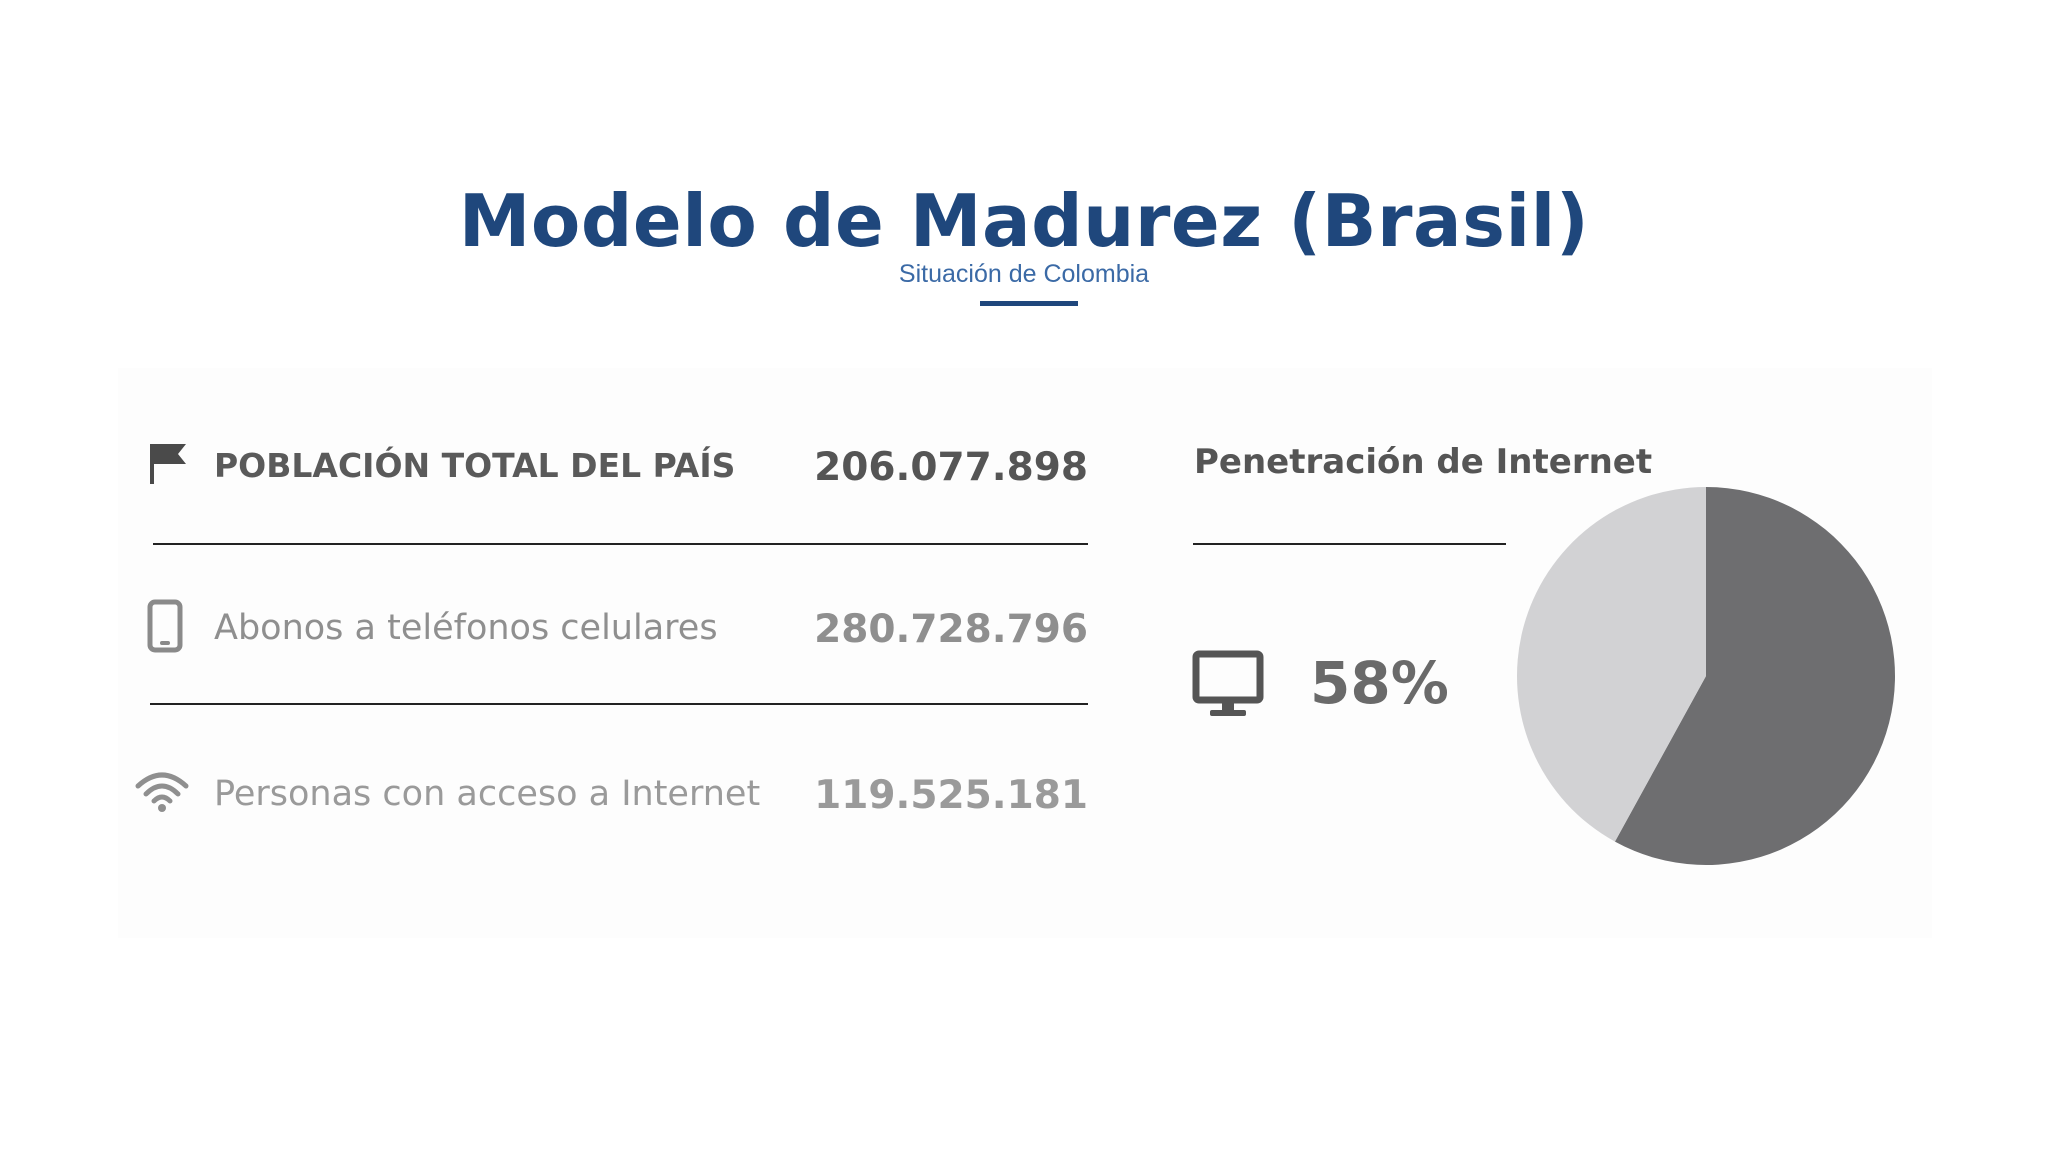  I want to click on internet-penetration-title: Penetración de Internet, so click(1423, 462).